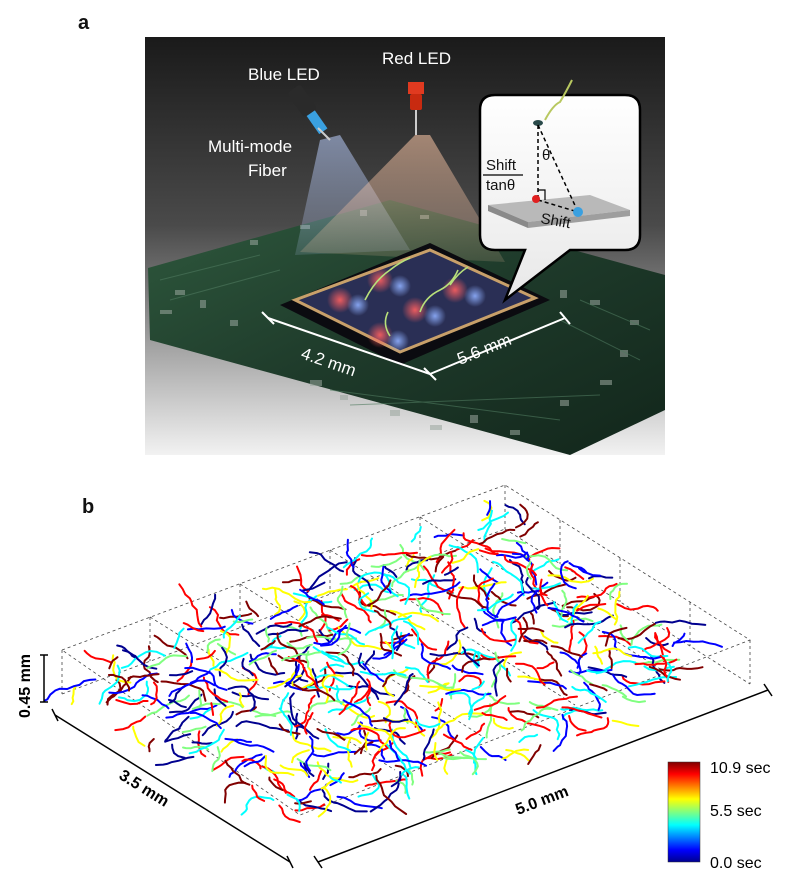 This screenshot has width=800, height=890. I want to click on sperm-tracks, so click(416, 297).